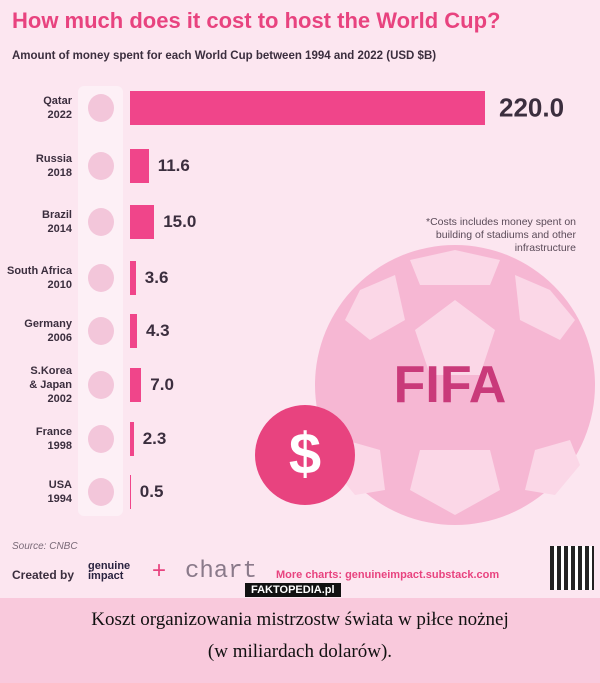 The image size is (600, 683). I want to click on category-label: Brazil 2014, so click(57, 222).